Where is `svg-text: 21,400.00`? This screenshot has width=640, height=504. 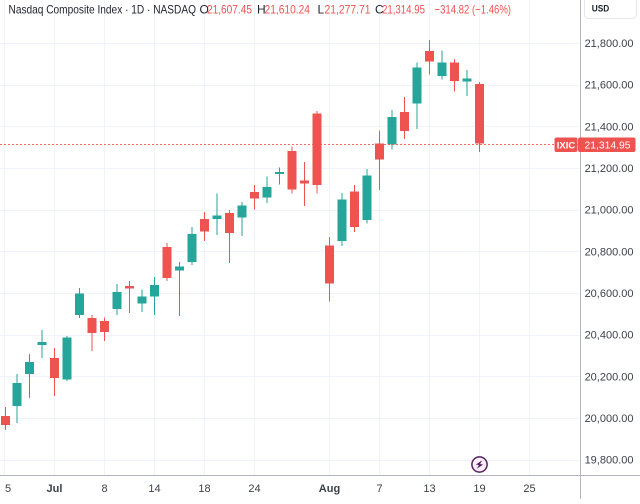 svg-text: 21,400.00 is located at coordinates (609, 127).